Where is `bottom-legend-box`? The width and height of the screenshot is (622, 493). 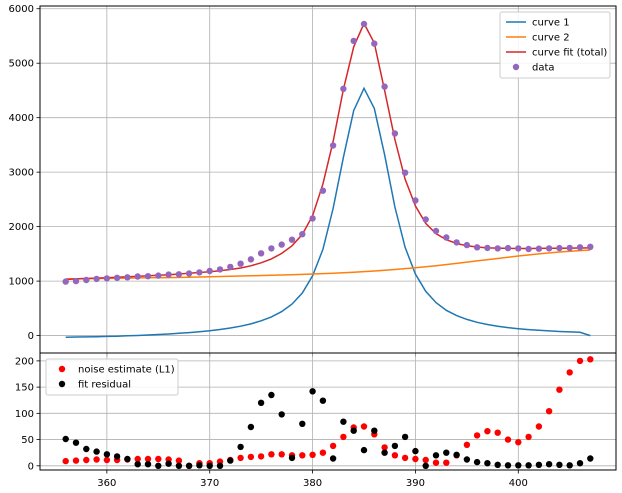 bottom-legend-box is located at coordinates (112, 377).